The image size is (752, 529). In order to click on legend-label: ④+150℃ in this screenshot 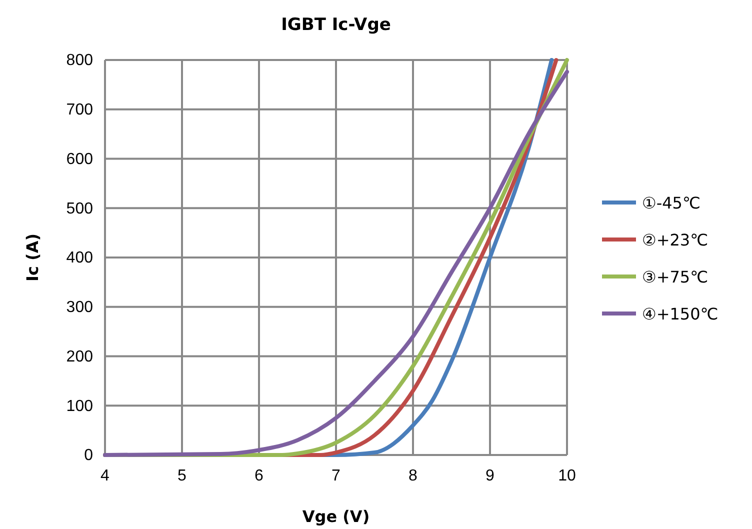, I will do `click(680, 314)`.